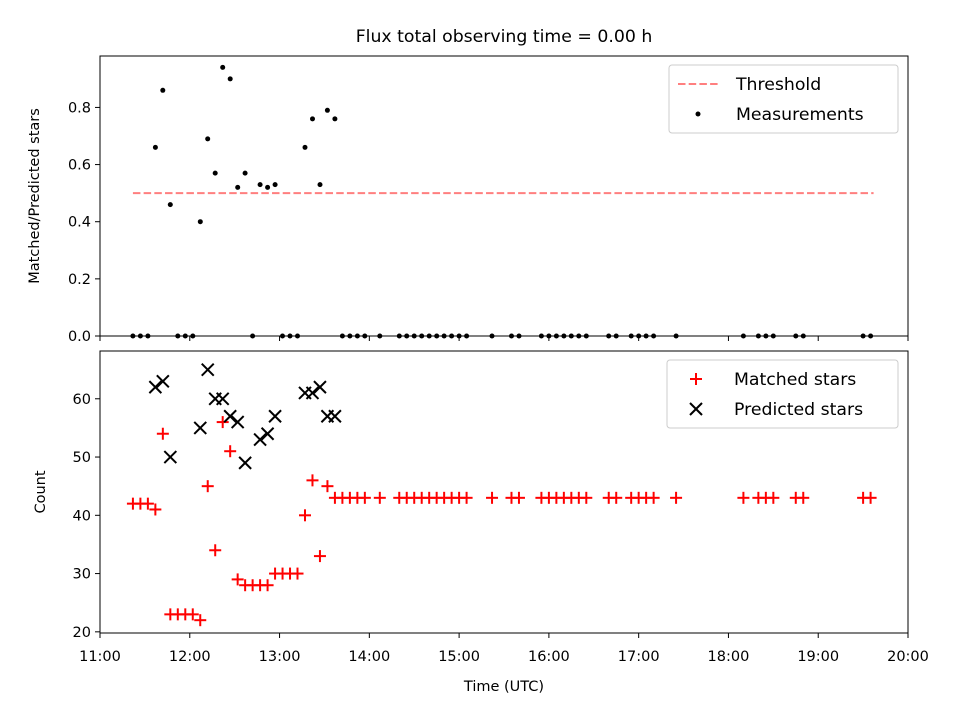  What do you see at coordinates (82, 516) in the screenshot?
I see `bottom-y-tick-label: 40` at bounding box center [82, 516].